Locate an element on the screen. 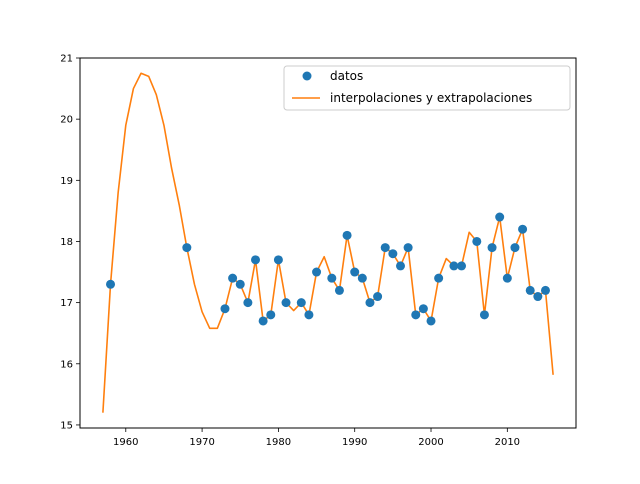  x-tick-label: 1980 is located at coordinates (278, 442).